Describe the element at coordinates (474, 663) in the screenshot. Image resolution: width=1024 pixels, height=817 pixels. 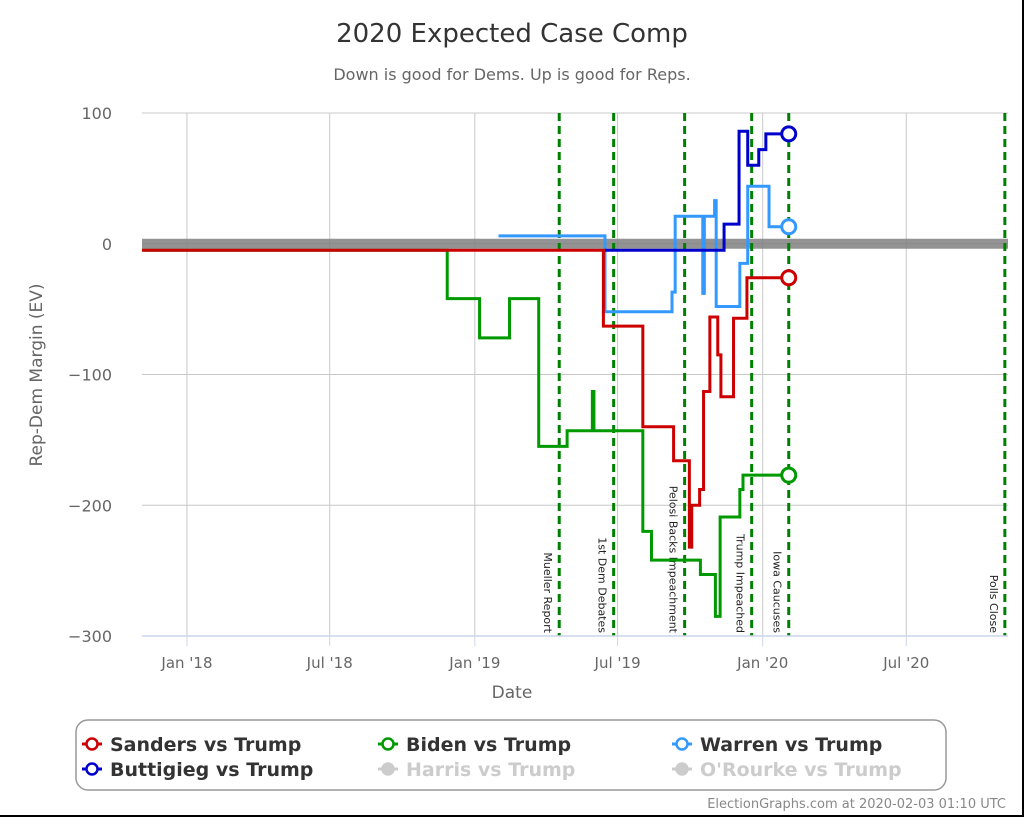
I see `x-tick-label: Jan '19` at that location.